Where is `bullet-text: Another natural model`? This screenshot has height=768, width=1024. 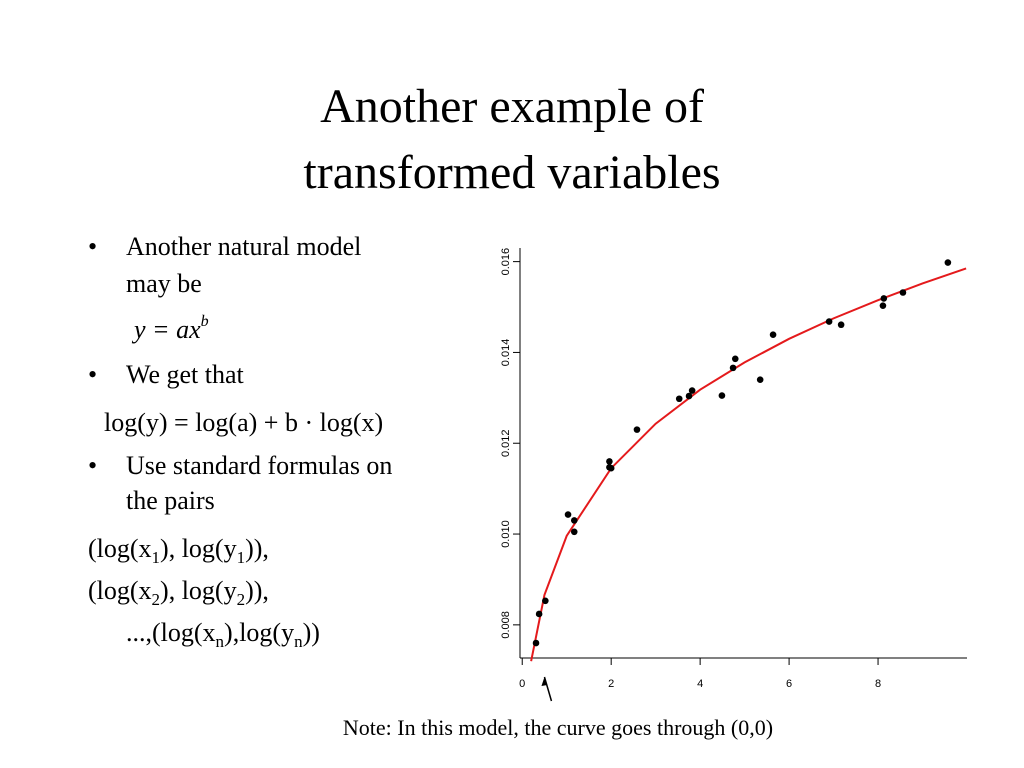
bullet-text: Another natural model is located at coordinates (243, 246).